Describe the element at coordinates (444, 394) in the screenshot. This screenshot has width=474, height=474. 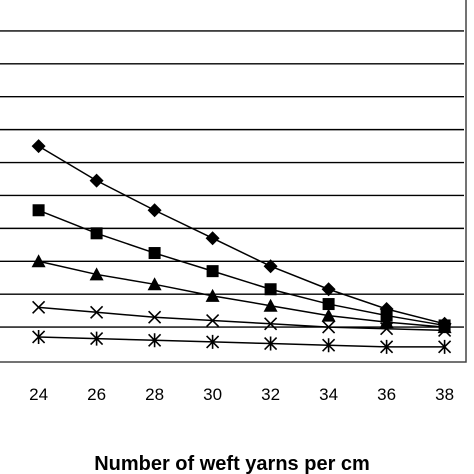
I see `x-tick-label: 38` at that location.